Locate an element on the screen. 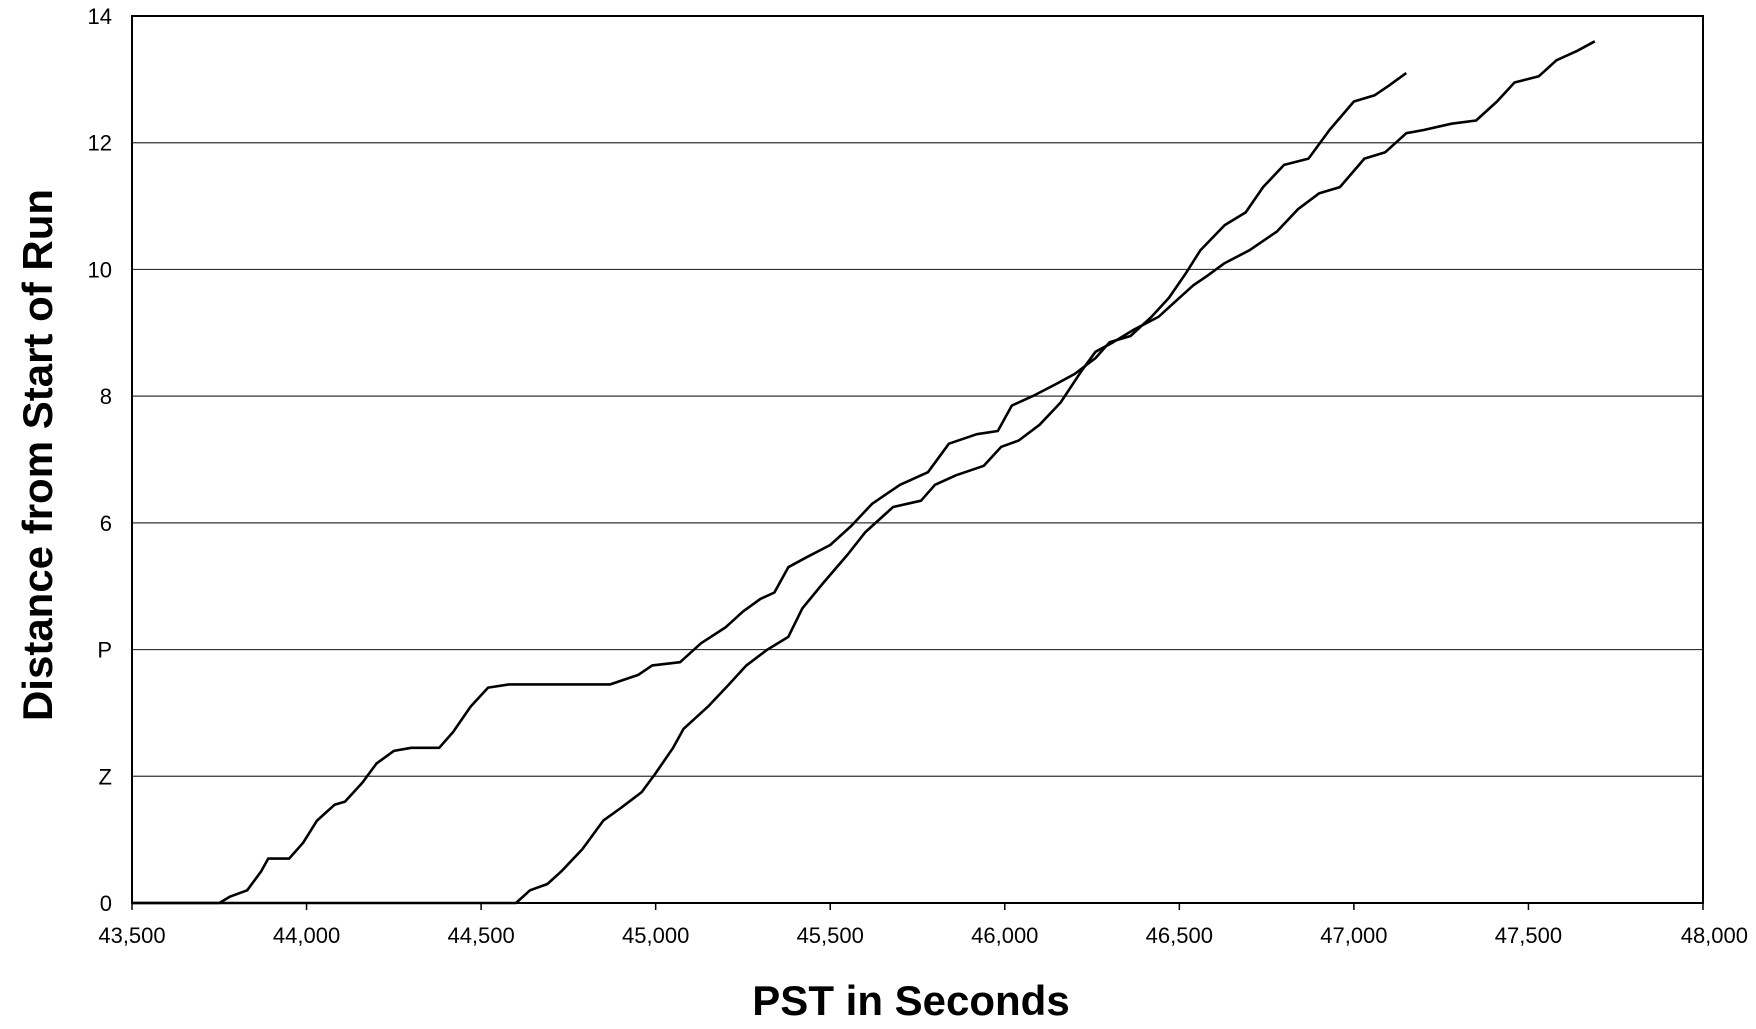  x-tick-label-3: 45,000 is located at coordinates (655, 935).